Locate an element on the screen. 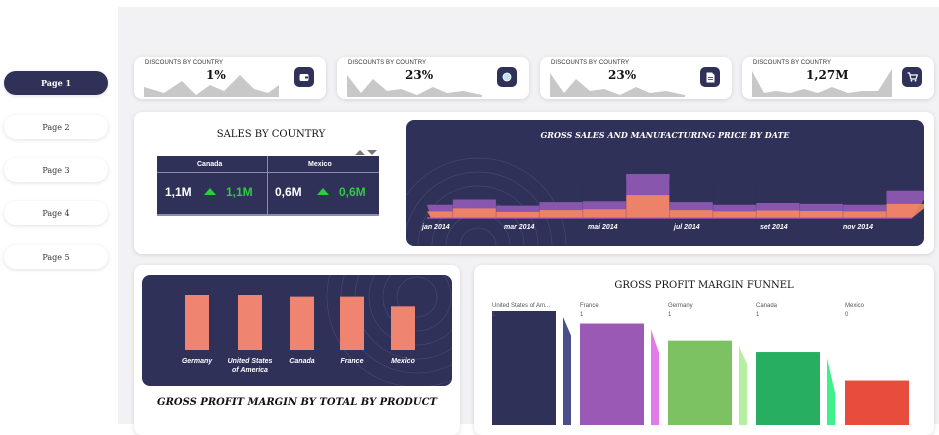 This screenshot has width=939, height=435. nav-page-5: Page 5 is located at coordinates (56, 257).